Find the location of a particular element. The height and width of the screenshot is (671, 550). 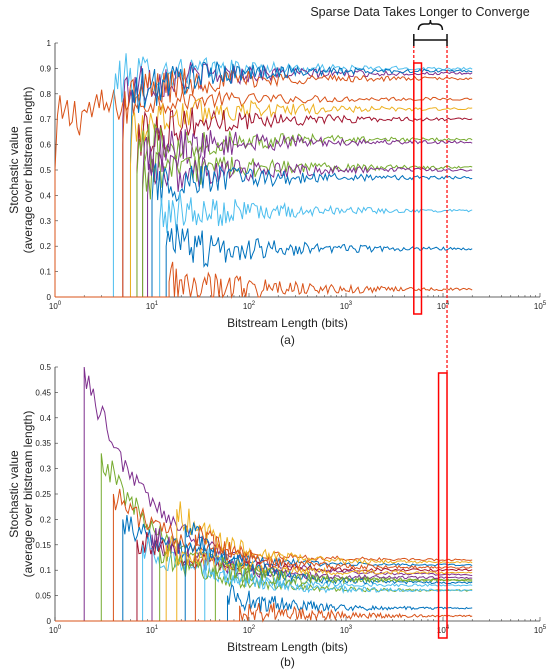

y-tick-label: 0.9 is located at coordinates (46, 68).